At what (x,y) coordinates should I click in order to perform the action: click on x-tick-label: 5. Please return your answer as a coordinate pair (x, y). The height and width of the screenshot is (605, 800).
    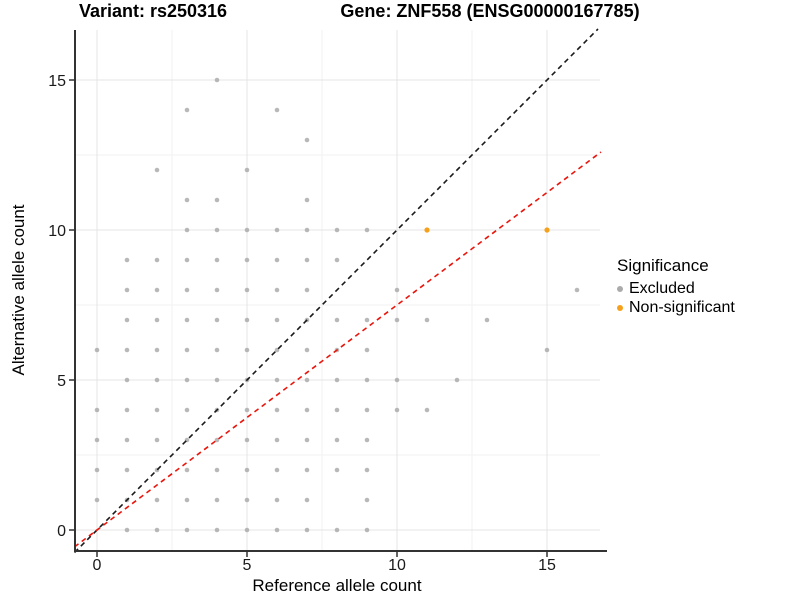
    Looking at the image, I should click on (247, 565).